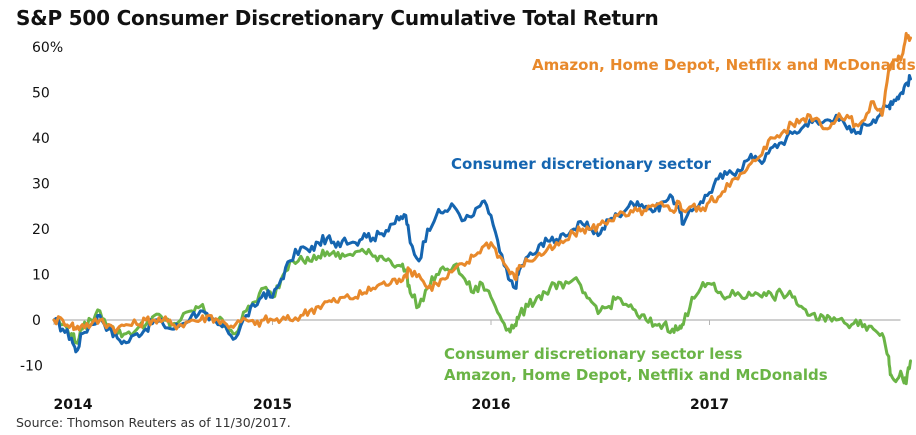 The image size is (916, 435). Describe the element at coordinates (36, 321) in the screenshot. I see `y-tick-label: 0` at that location.